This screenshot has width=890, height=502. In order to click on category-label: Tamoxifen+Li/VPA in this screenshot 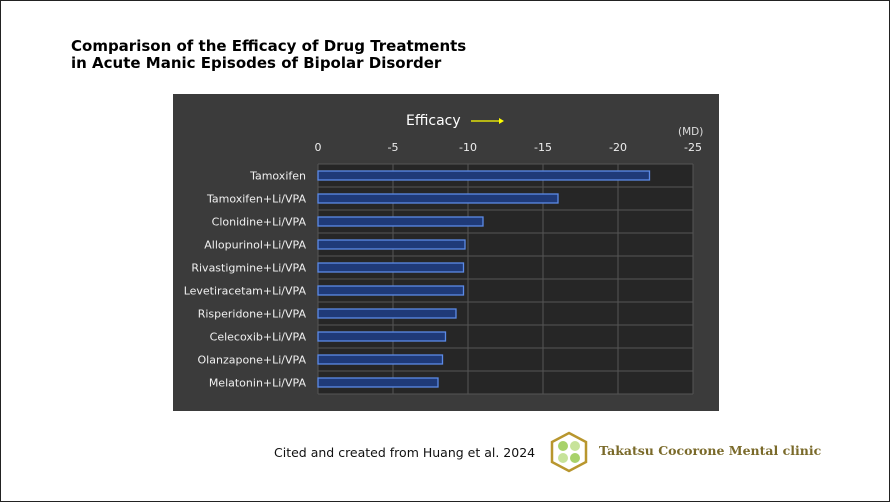, I will do `click(256, 199)`.